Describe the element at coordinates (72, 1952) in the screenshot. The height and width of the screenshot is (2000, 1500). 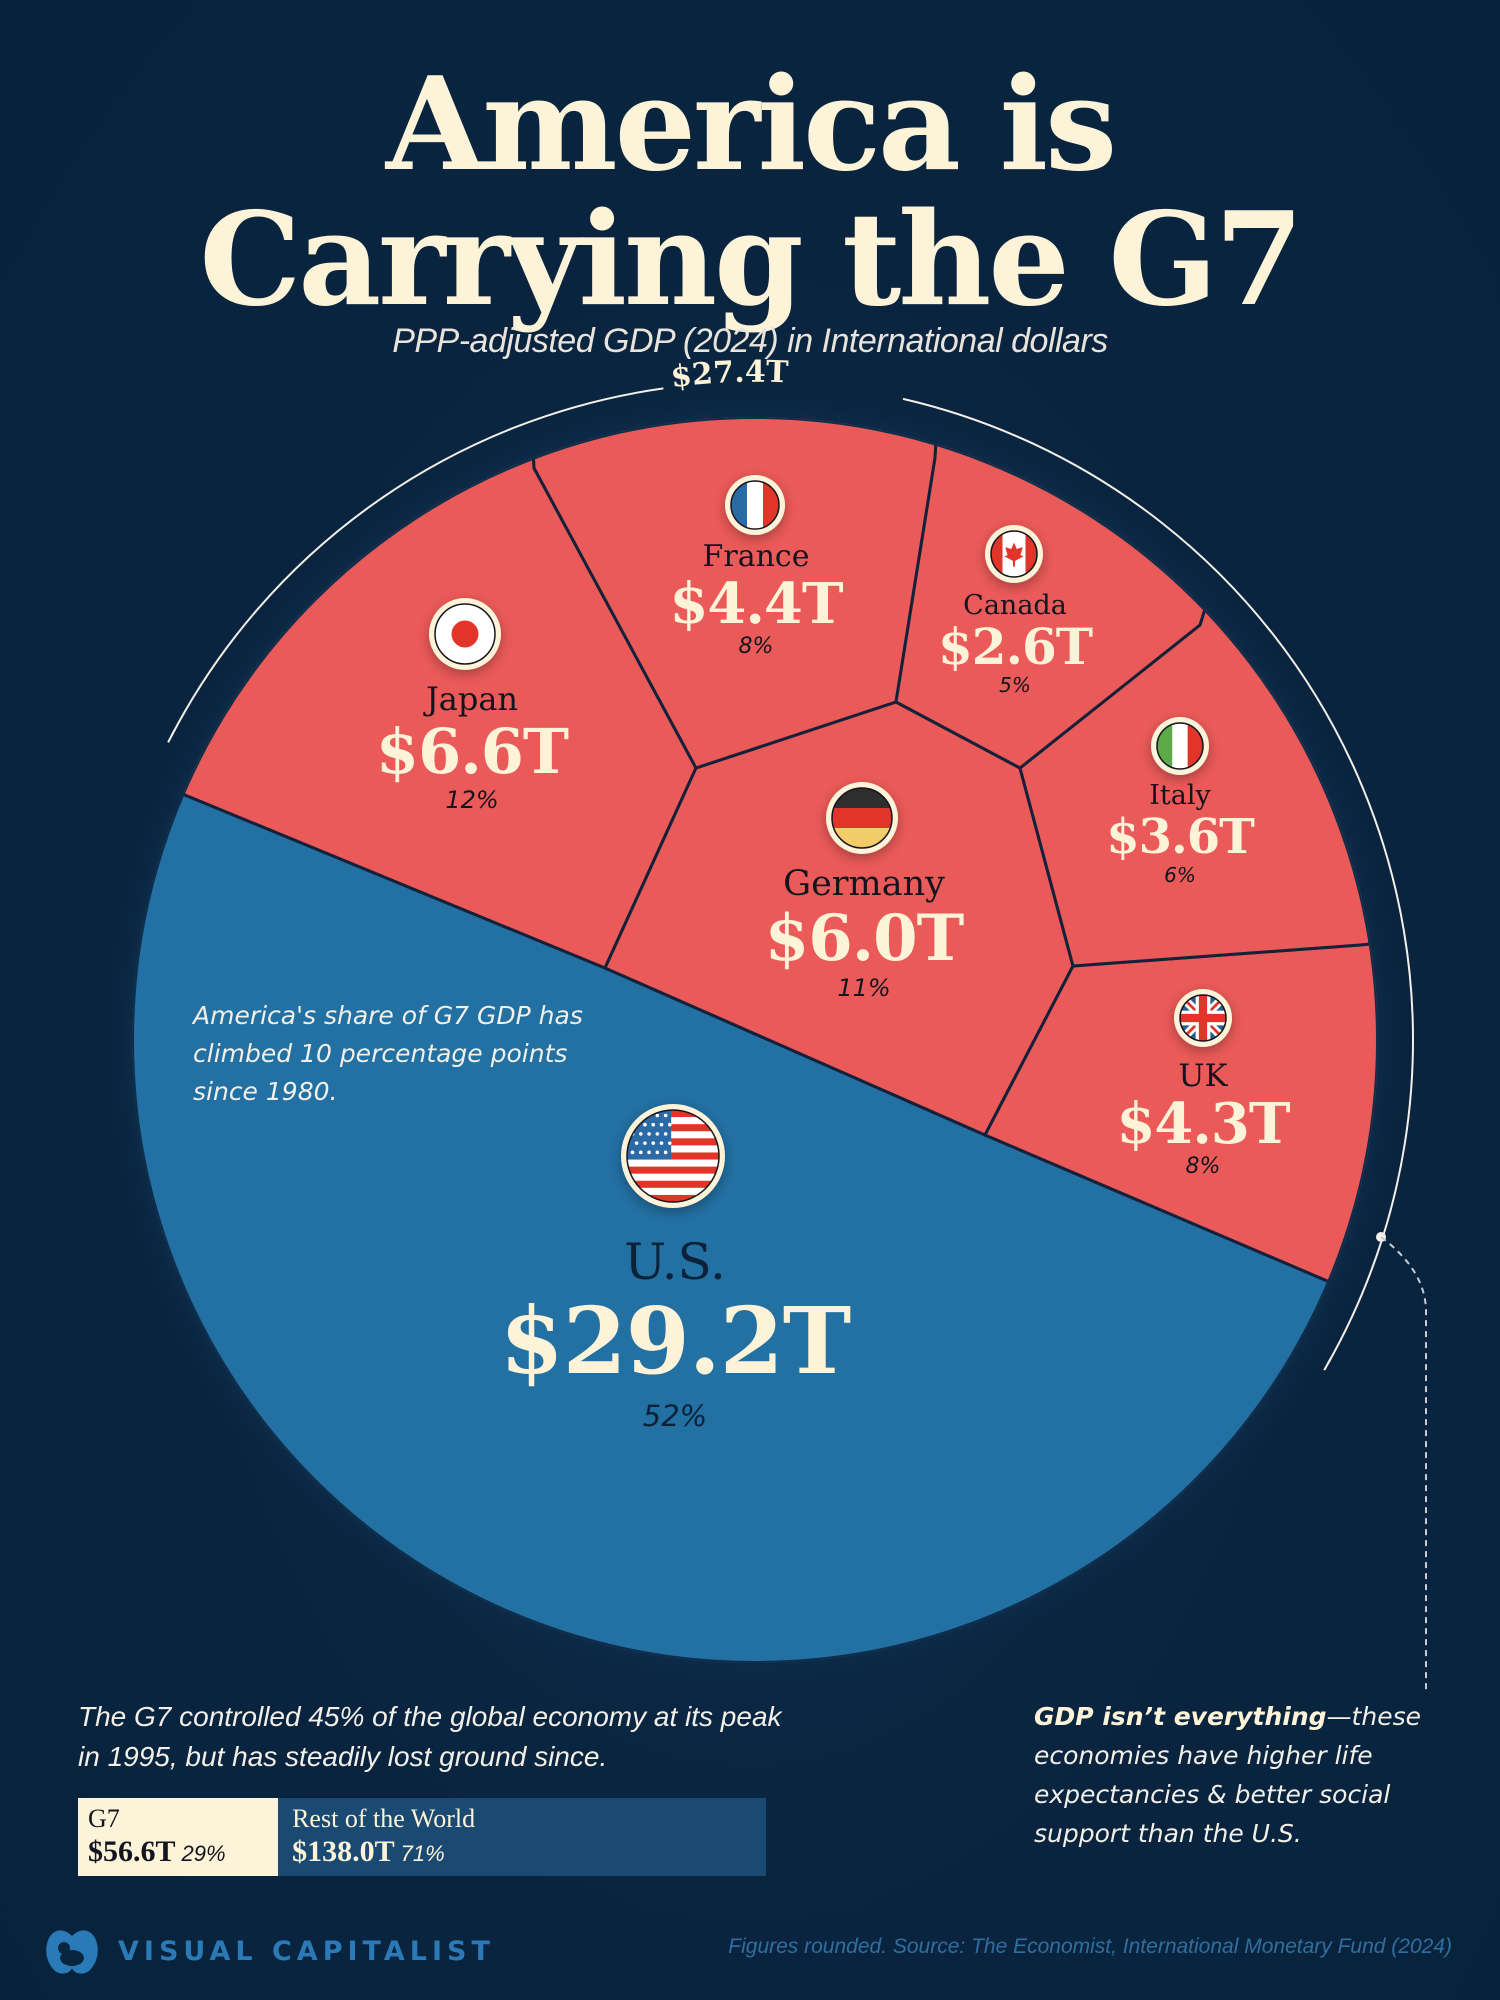
I see `visual-capitalist-logo-icon` at that location.